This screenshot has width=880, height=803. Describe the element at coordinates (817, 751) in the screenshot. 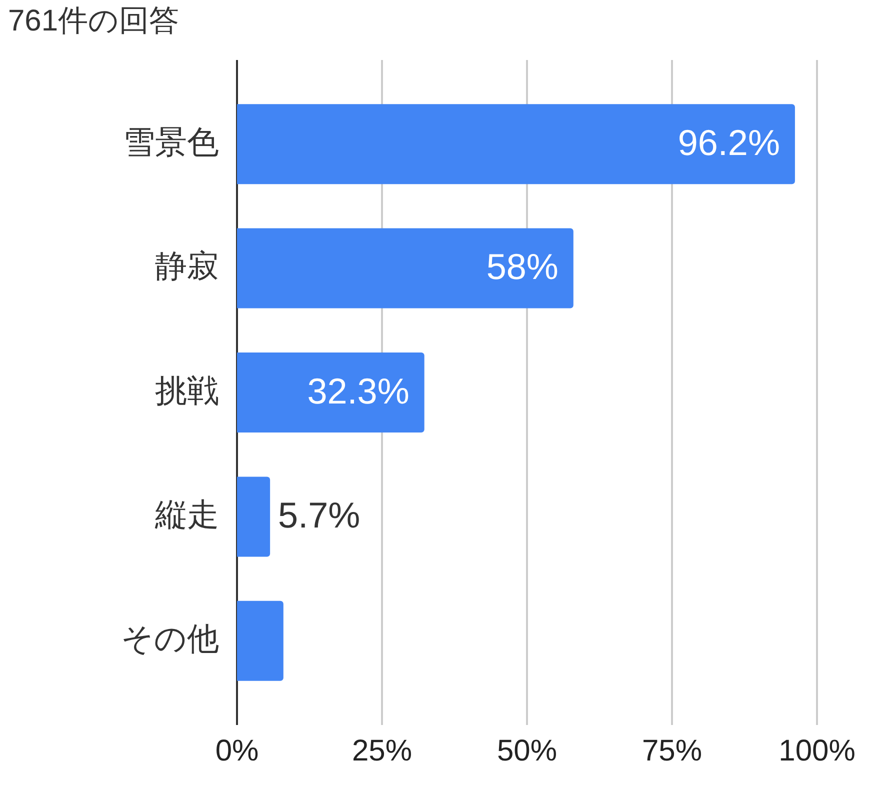

I see `x-tick-label: 100%` at that location.